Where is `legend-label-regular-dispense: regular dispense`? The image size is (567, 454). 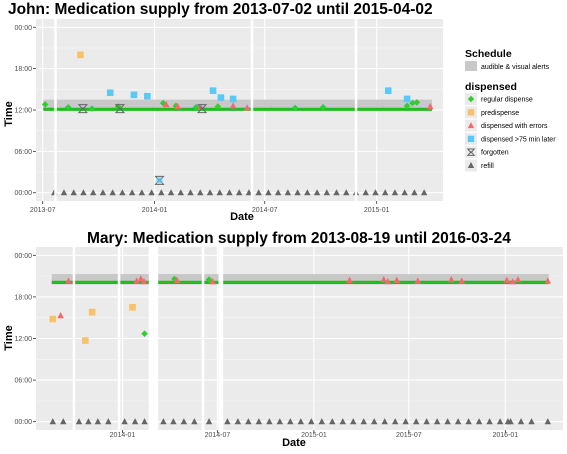 legend-label-regular-dispense: regular dispense is located at coordinates (507, 100).